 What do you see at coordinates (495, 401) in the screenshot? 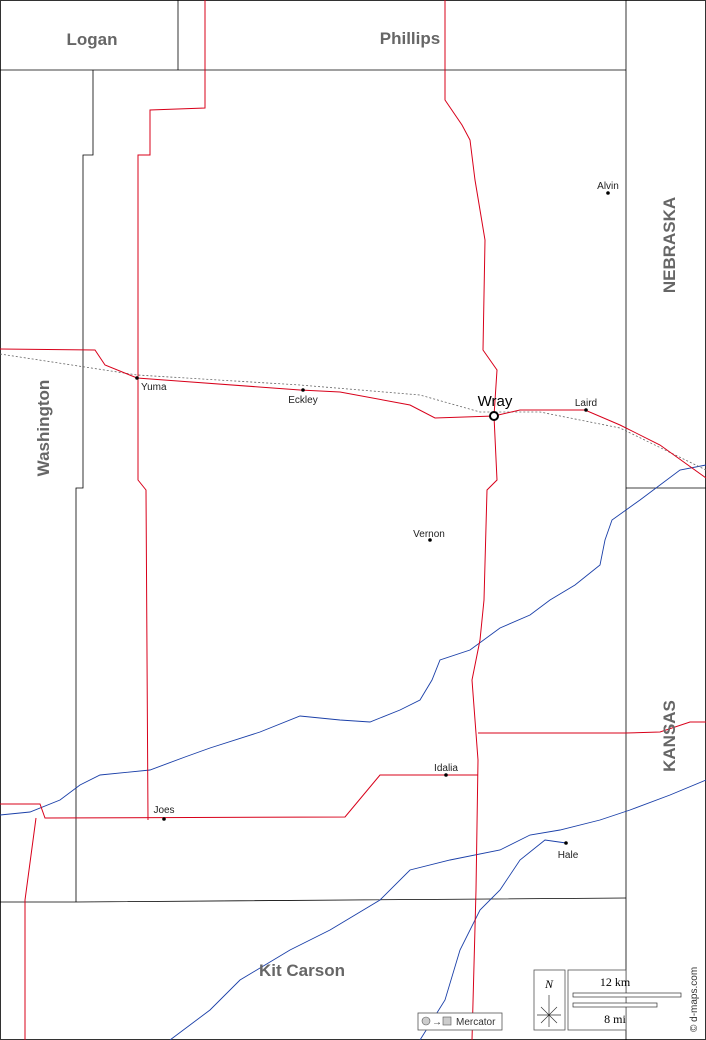
I see `town-label: Wray` at bounding box center [495, 401].